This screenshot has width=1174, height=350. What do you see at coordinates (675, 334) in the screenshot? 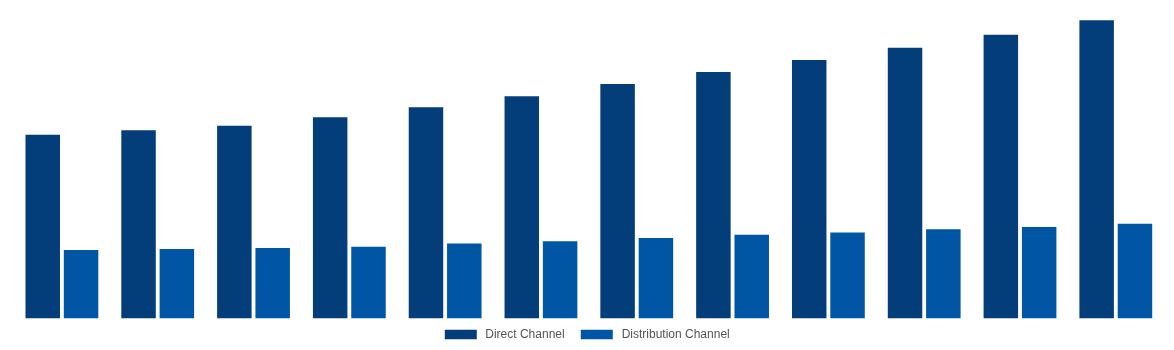
I see `legend-label: Distribution Channel` at bounding box center [675, 334].